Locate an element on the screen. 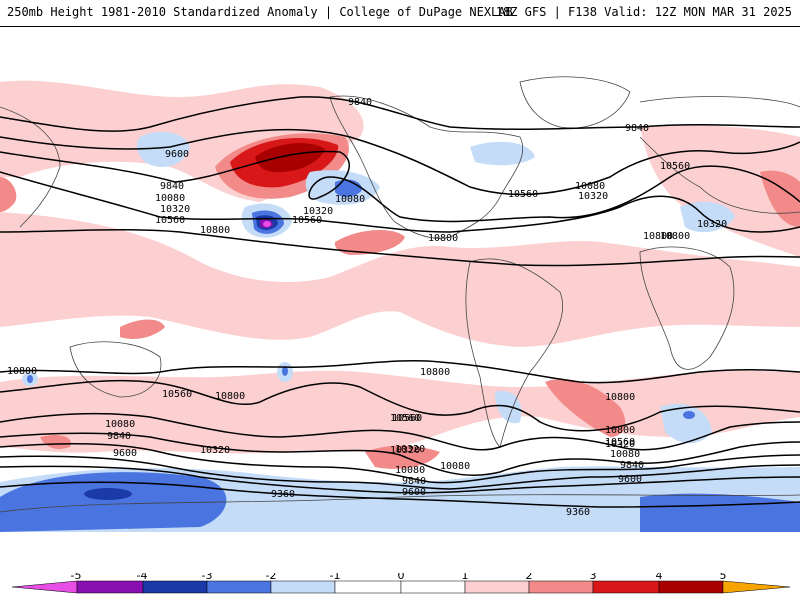 This screenshot has width=800, height=600. colorbar-tick: 4 is located at coordinates (659, 577).